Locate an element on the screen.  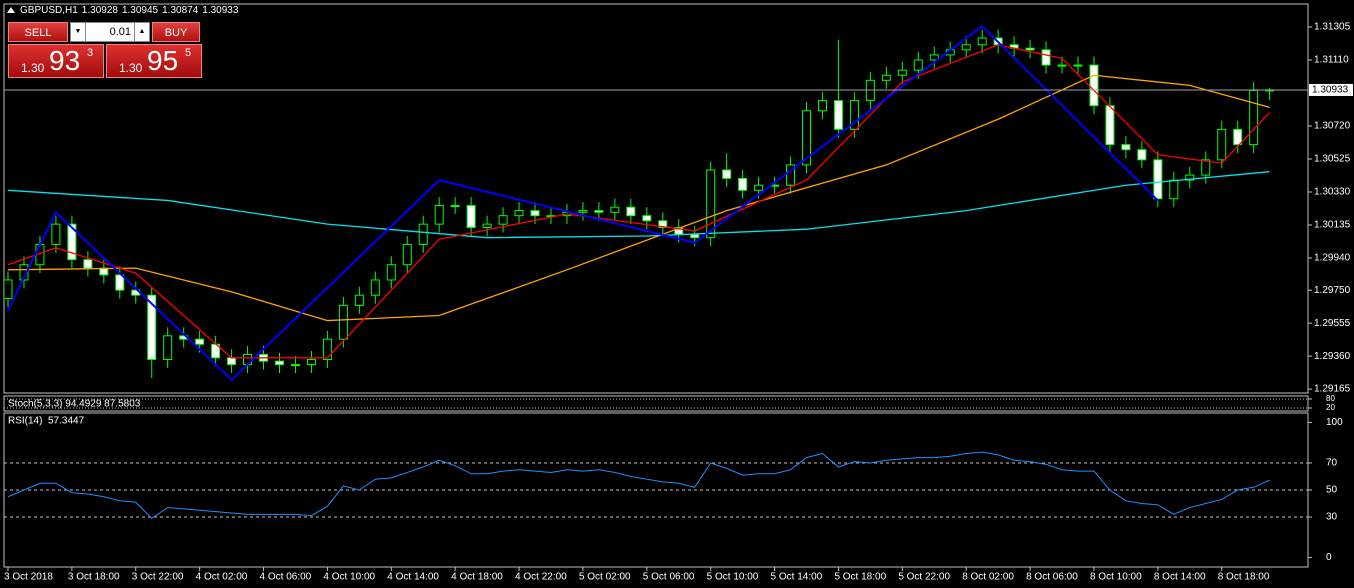
buy-button: BUY is located at coordinates (176, 32).